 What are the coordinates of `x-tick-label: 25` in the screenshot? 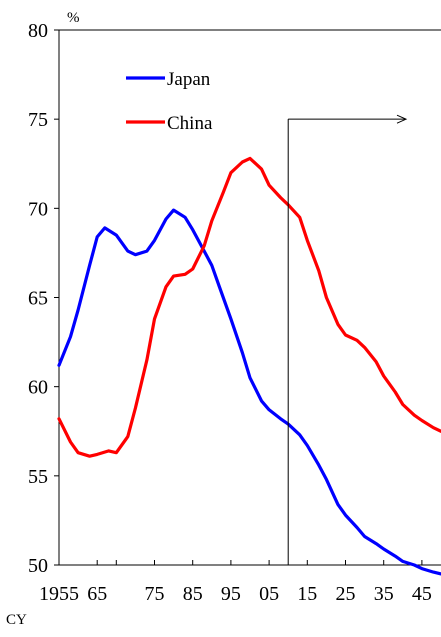 It's located at (346, 594).